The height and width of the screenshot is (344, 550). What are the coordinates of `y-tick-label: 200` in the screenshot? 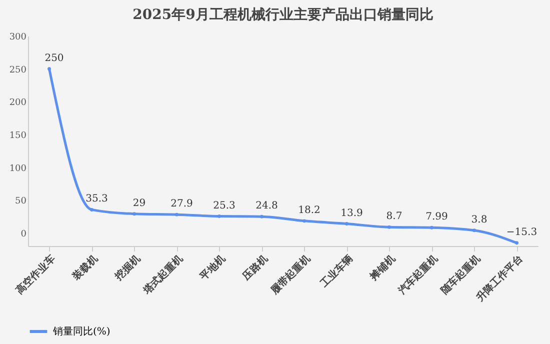 It's located at (18, 103).